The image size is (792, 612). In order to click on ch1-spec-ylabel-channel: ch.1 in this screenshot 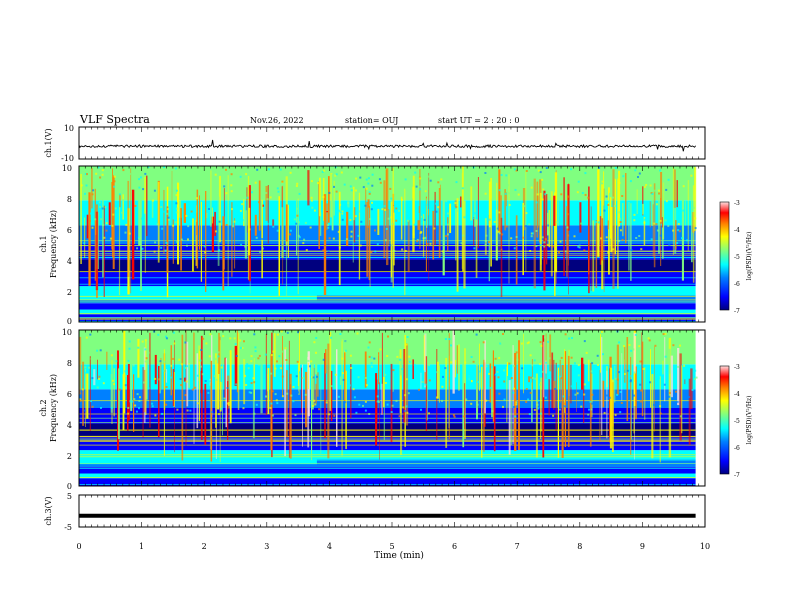, I will do `click(43, 243)`.